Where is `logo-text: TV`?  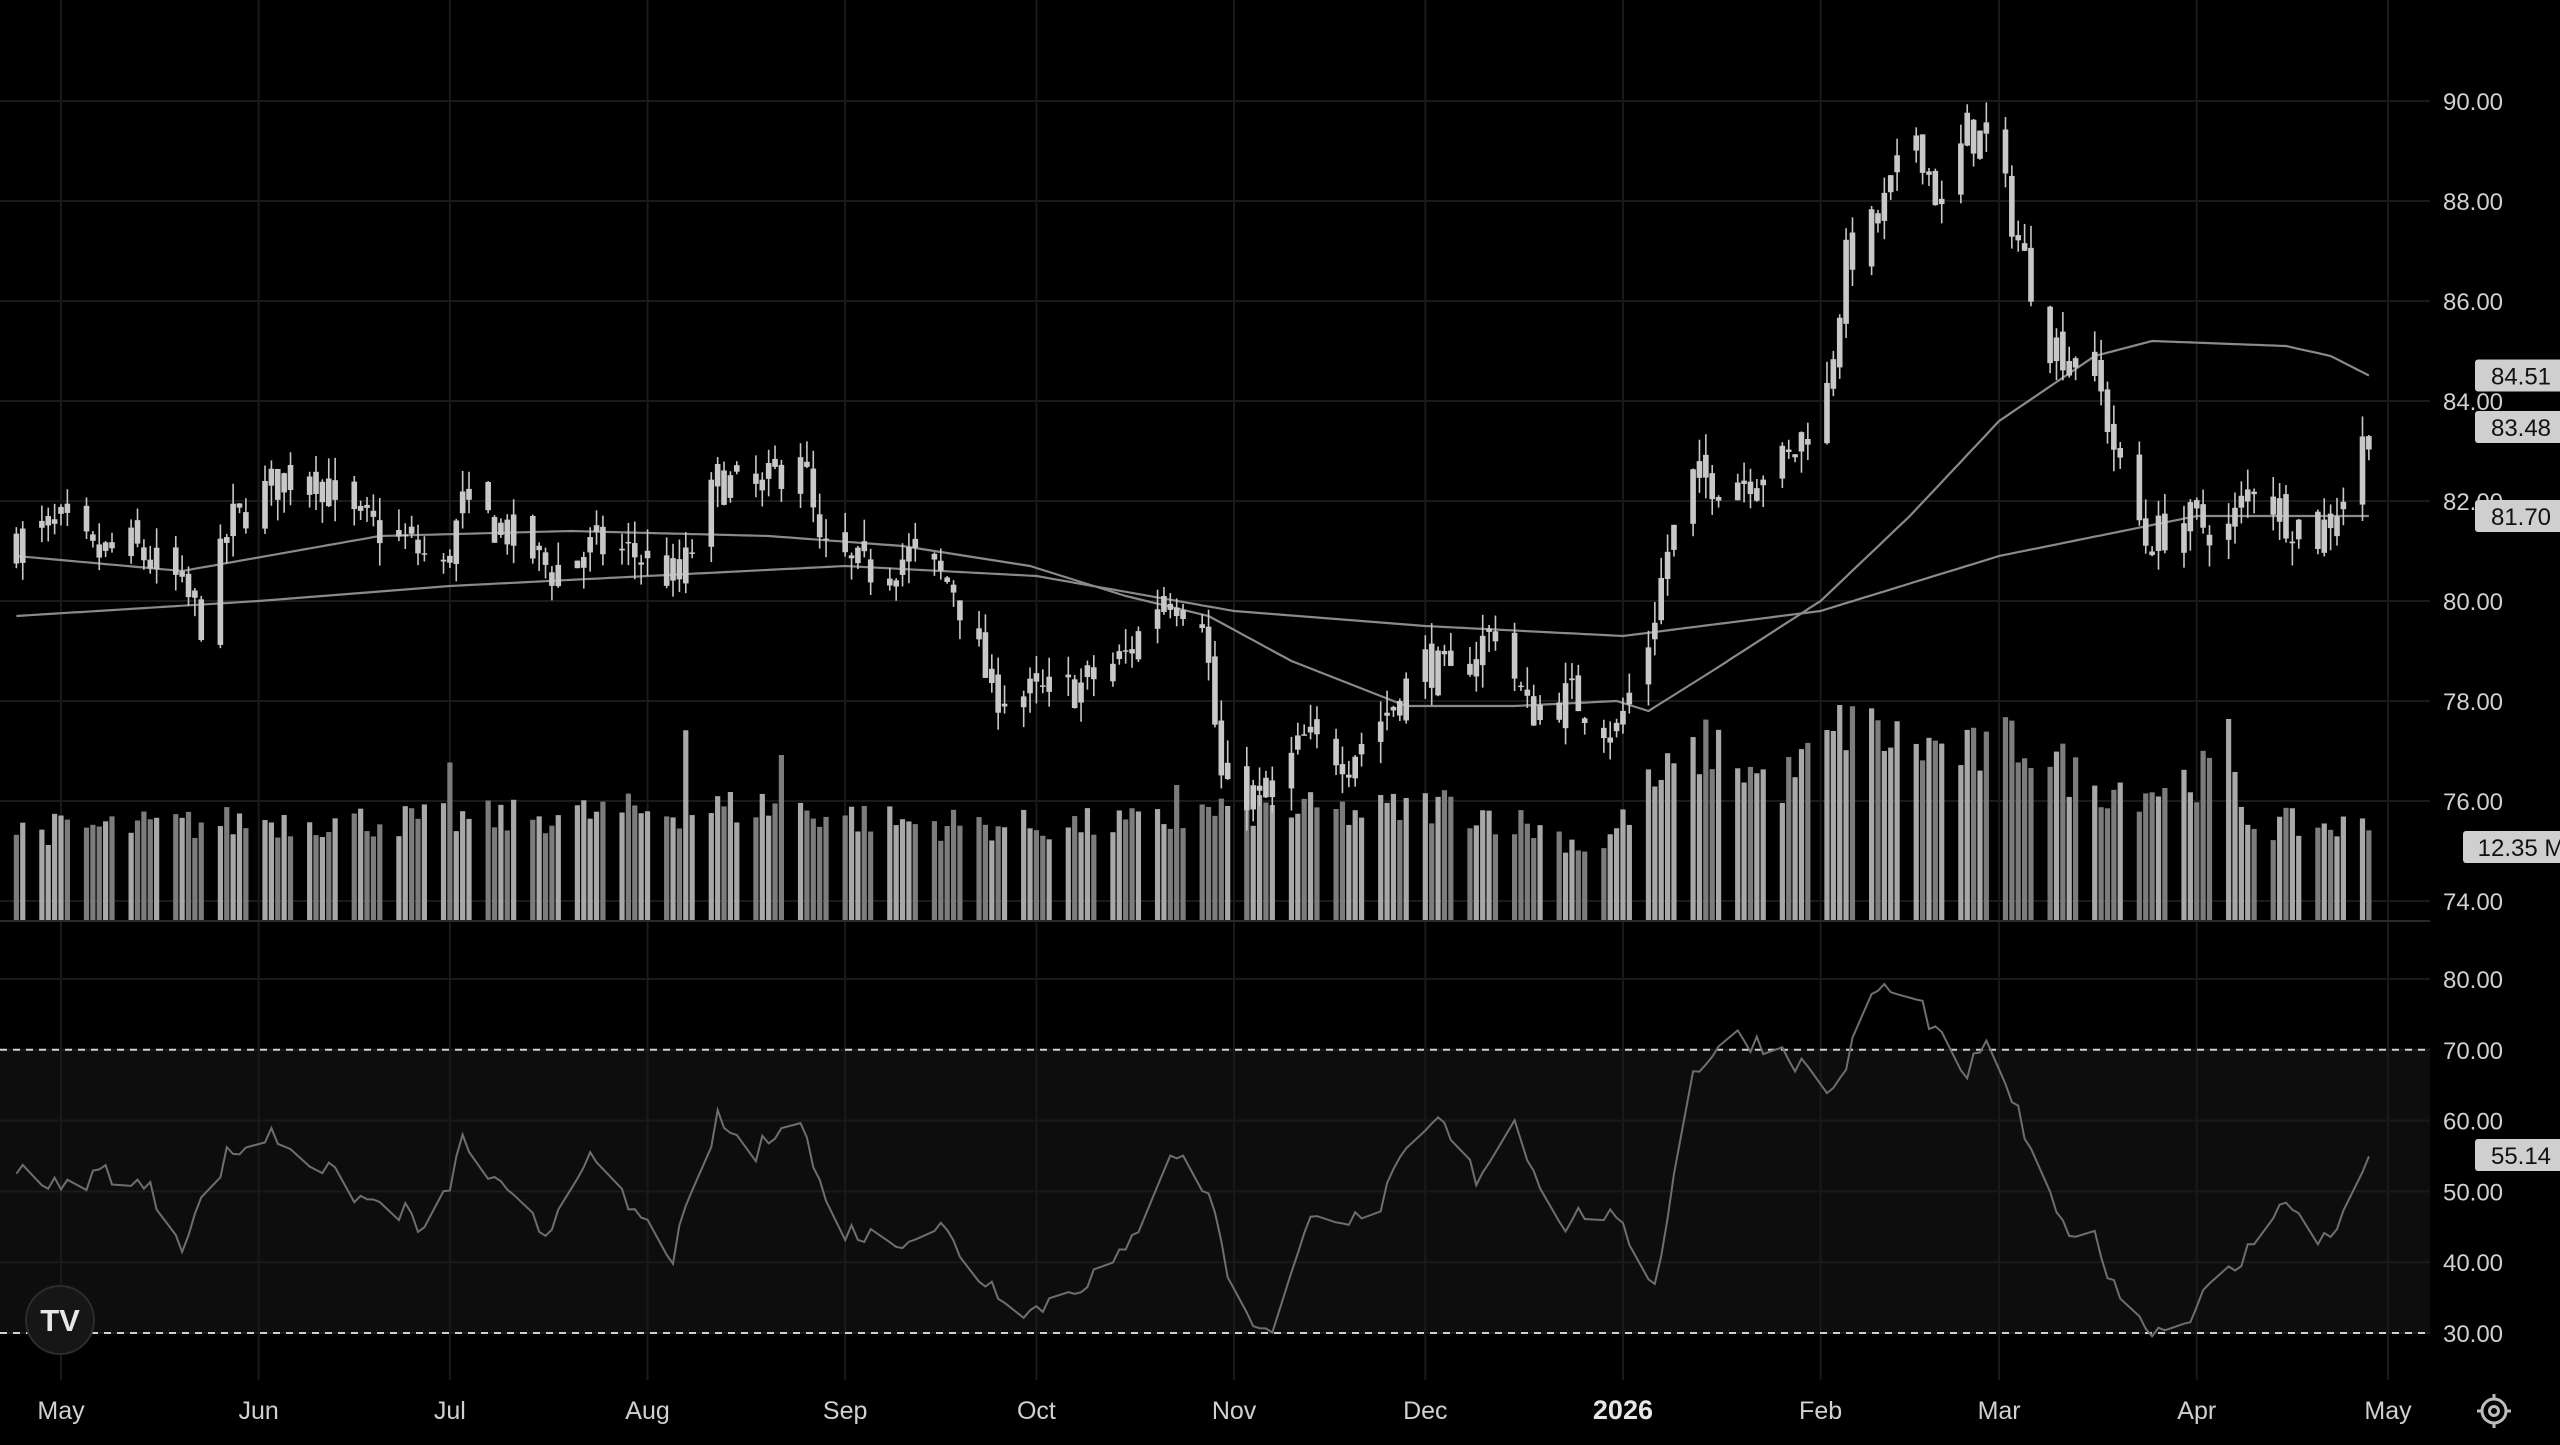
logo-text: TV is located at coordinates (60, 1320).